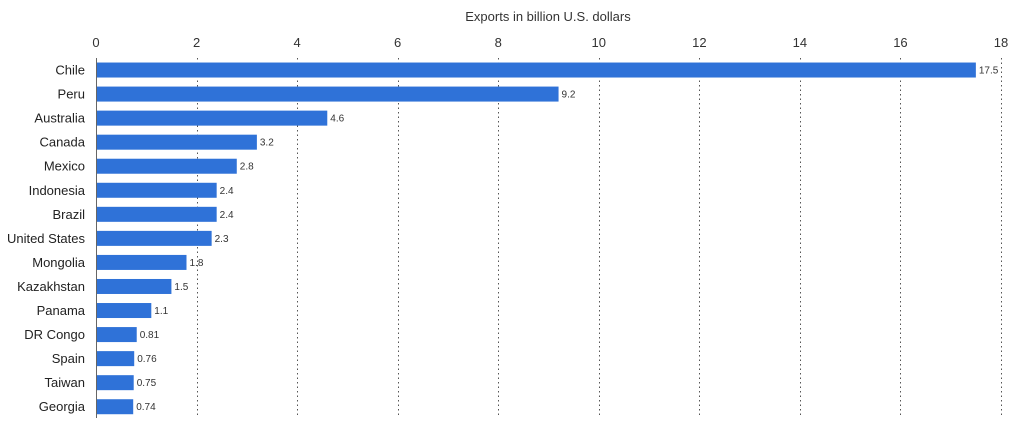  What do you see at coordinates (62, 142) in the screenshot?
I see `category-label: Canada` at bounding box center [62, 142].